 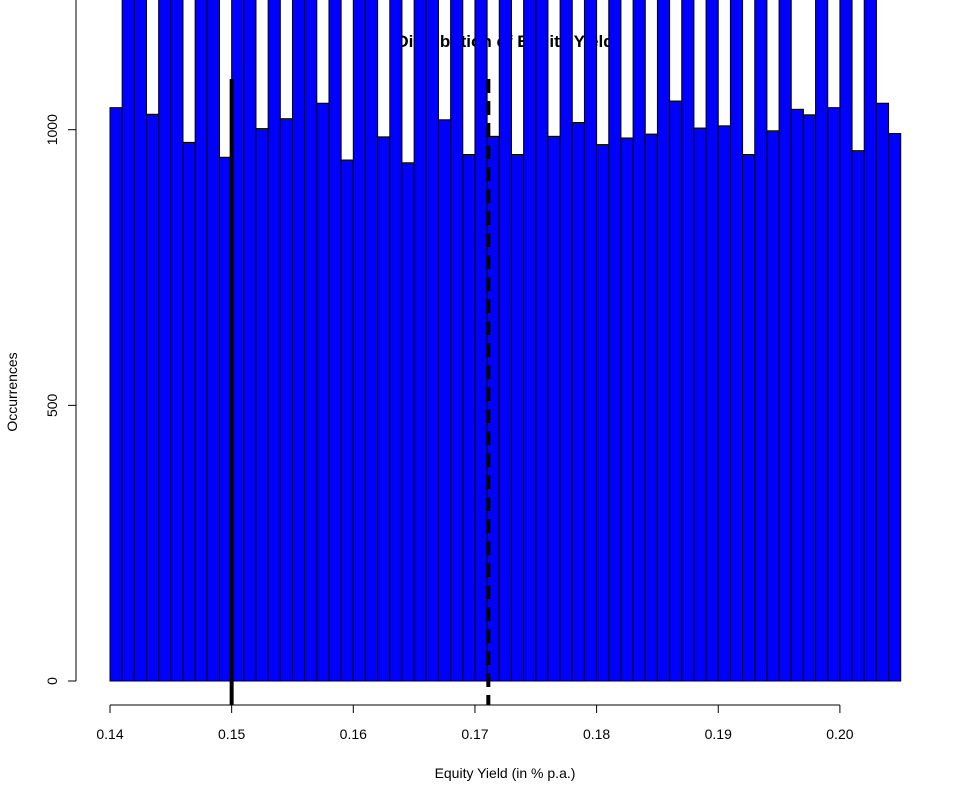 I want to click on x-axis-label: Equity Yield (in % p.a.), so click(x=505, y=773).